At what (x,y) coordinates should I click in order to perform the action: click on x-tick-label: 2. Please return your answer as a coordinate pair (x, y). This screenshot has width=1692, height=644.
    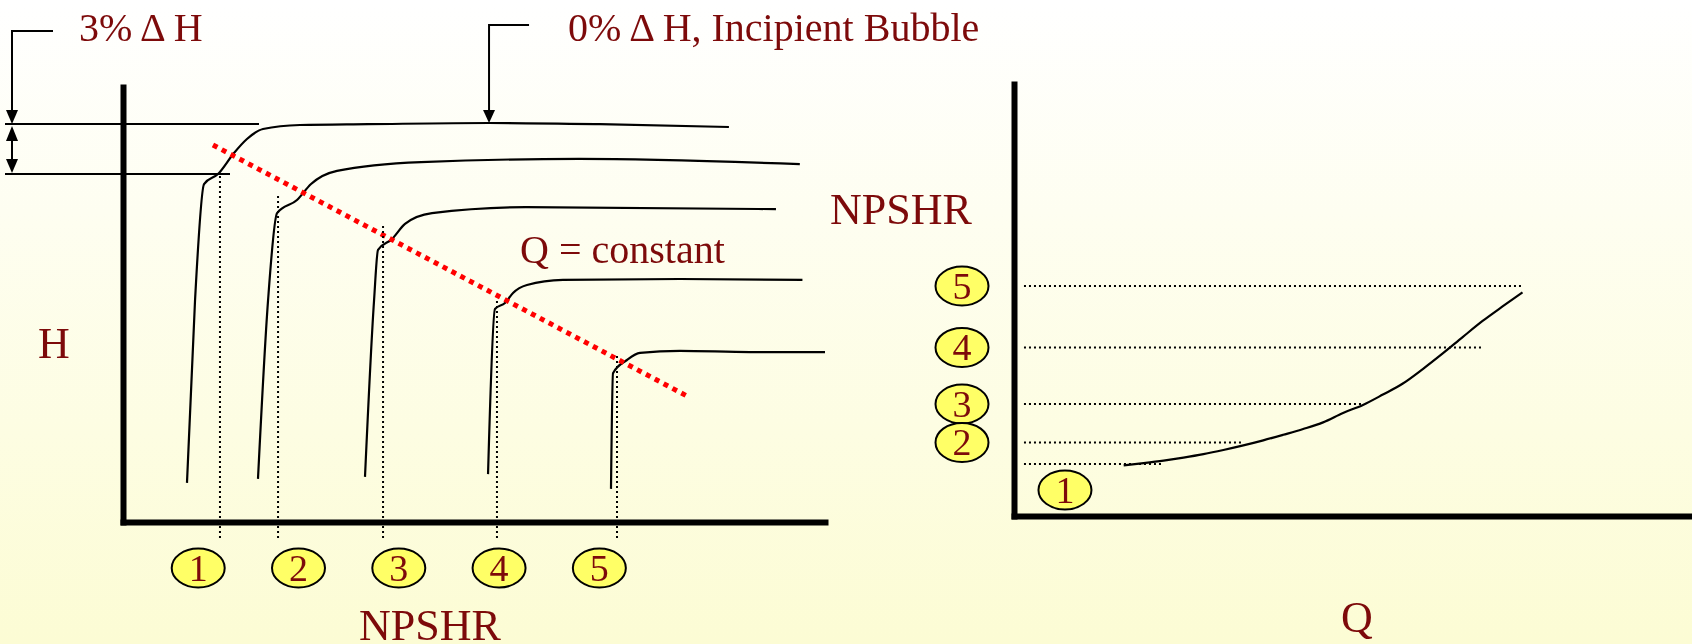
    Looking at the image, I should click on (298, 568).